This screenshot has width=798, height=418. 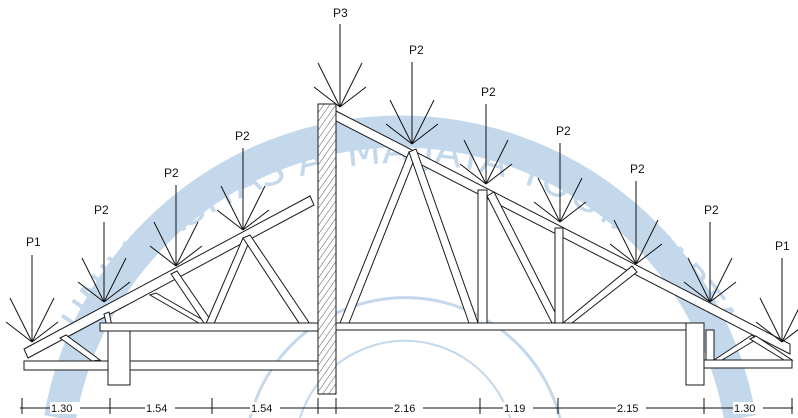 What do you see at coordinates (119, 354) in the screenshot?
I see `left-column` at bounding box center [119, 354].